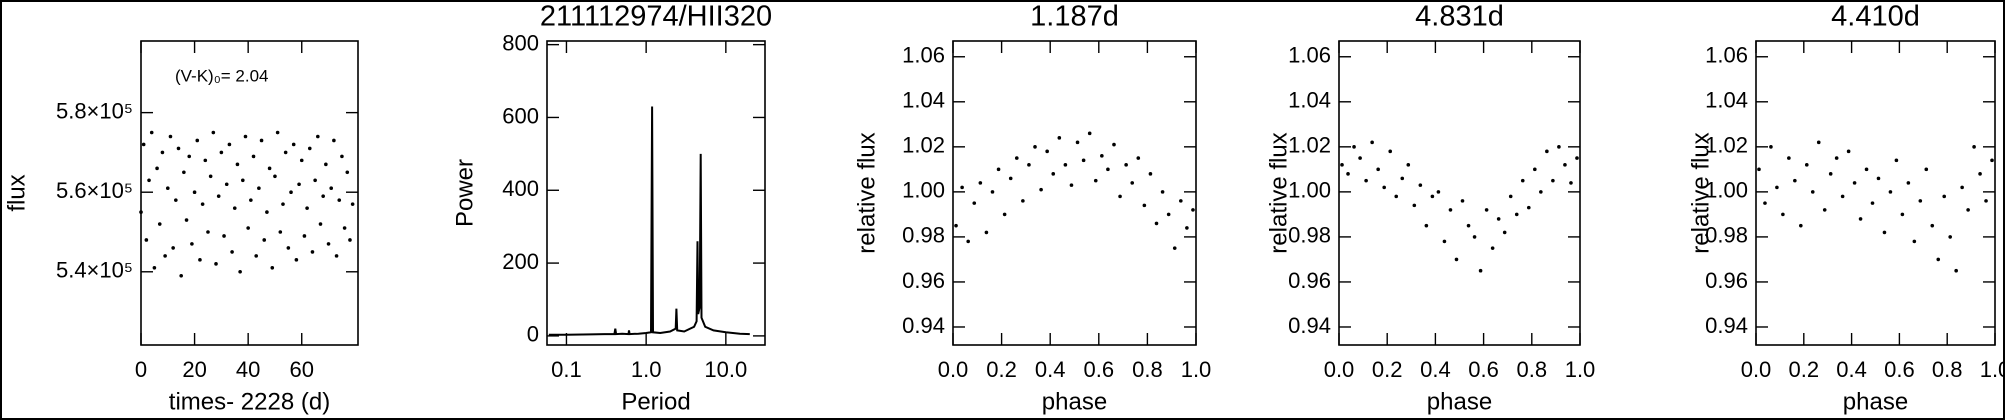  Describe the element at coordinates (1050, 369) in the screenshot. I see `x-tick-label: 0.4` at that location.